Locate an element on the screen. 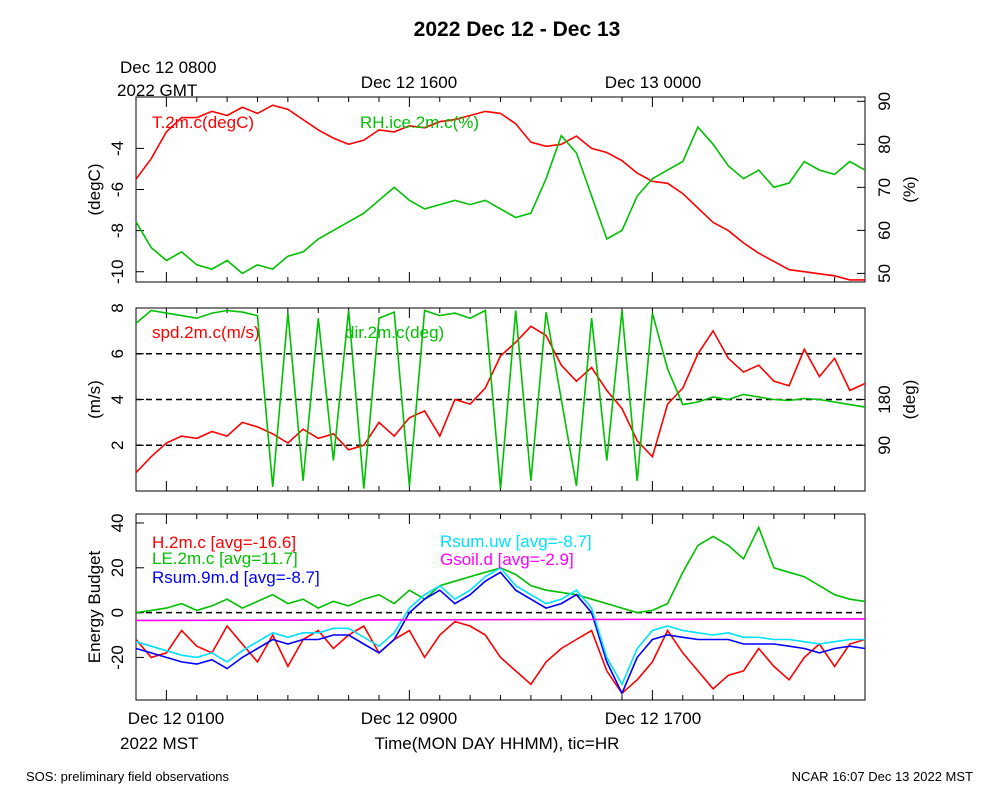  y-tick-label-left: 20 is located at coordinates (117, 567).